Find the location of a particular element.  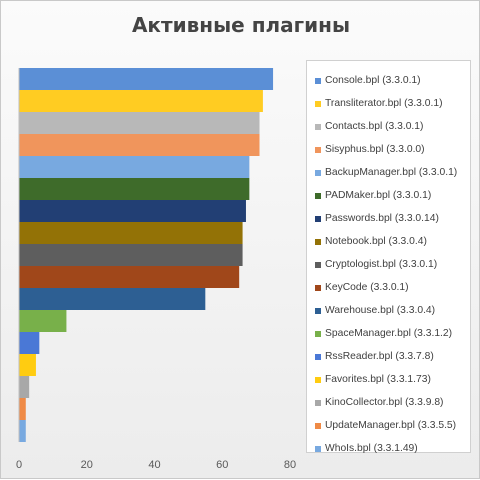

legend-item: Favorites.bpl (3.3.1.73) is located at coordinates (392, 379).